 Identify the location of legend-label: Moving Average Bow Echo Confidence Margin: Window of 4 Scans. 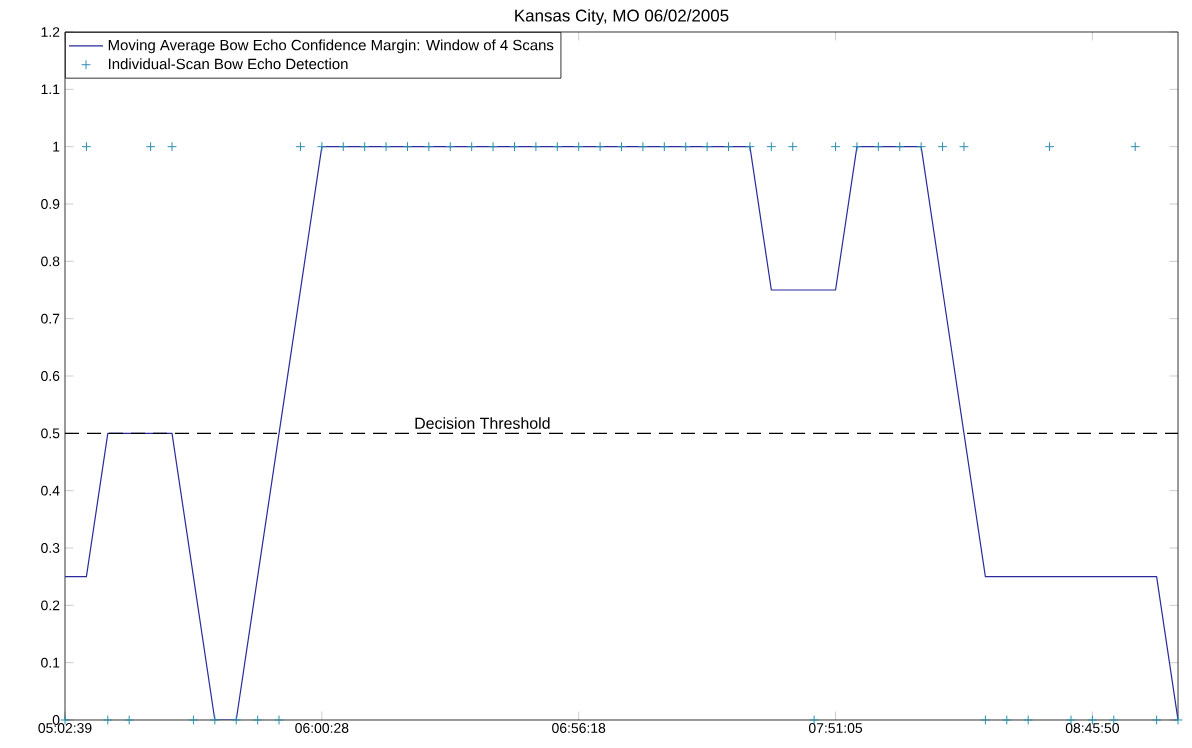
(331, 46).